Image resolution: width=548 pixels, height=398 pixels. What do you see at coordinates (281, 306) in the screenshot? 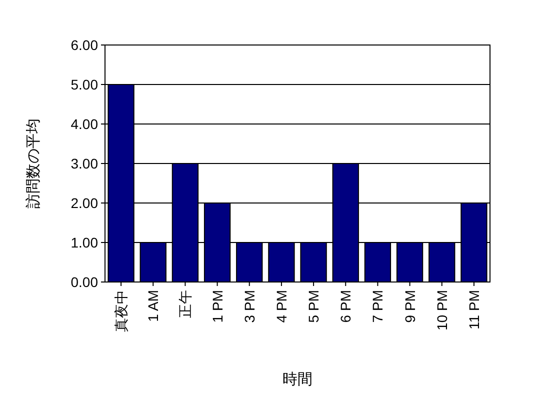
I see `x-tick-label: 4 PM` at bounding box center [281, 306].